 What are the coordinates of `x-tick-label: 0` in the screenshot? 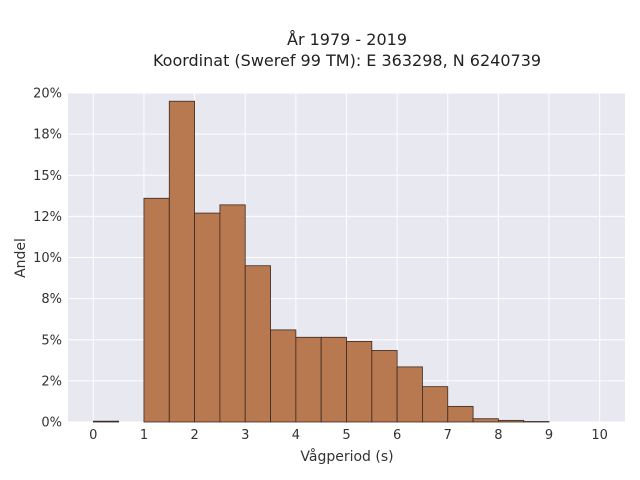 It's located at (93, 435).